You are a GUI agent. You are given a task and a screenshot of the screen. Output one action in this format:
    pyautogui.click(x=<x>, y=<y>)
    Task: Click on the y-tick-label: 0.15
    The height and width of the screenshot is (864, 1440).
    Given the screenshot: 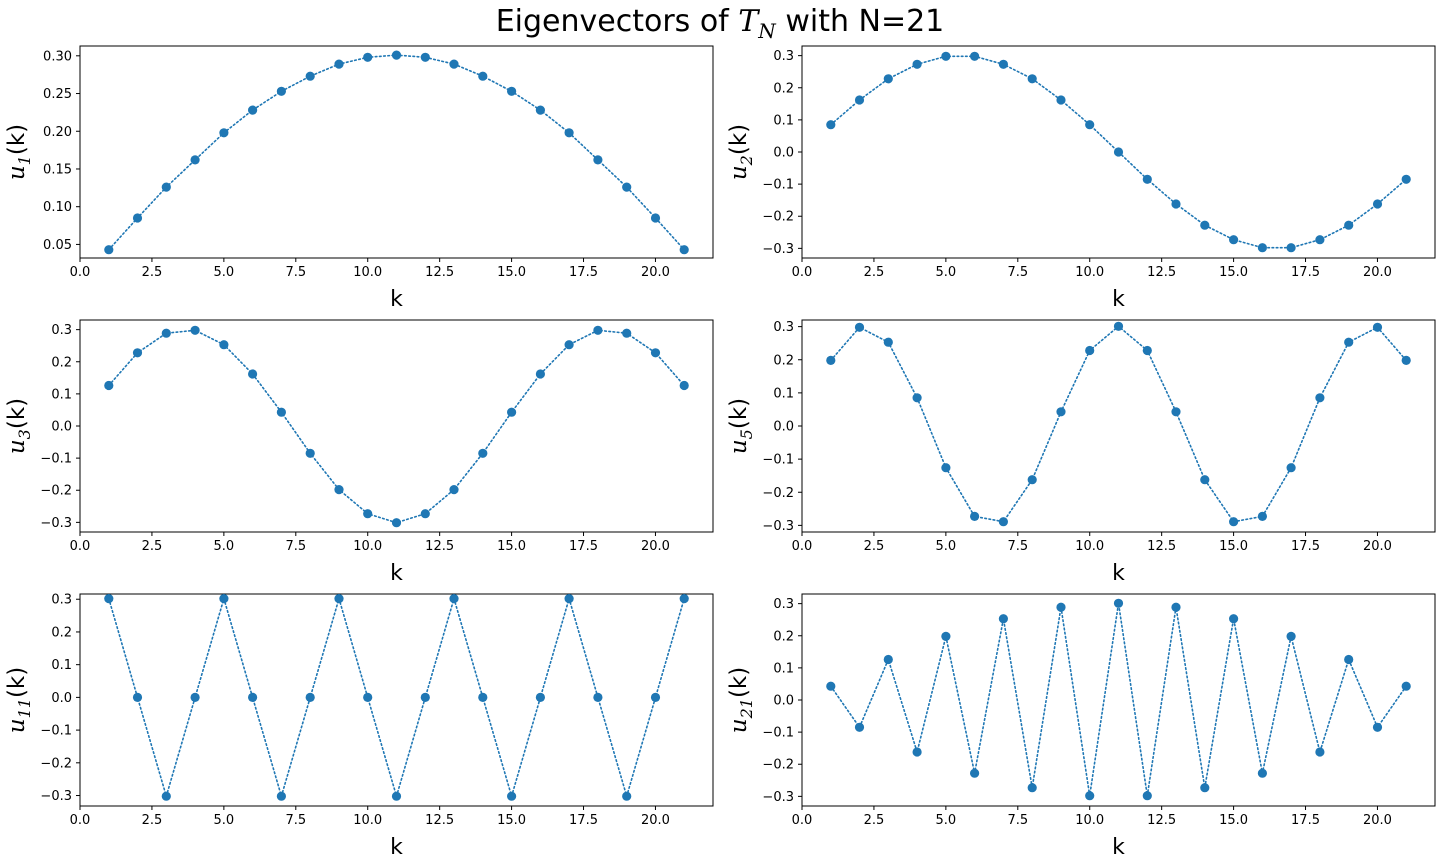 What is the action you would take?
    pyautogui.click(x=57, y=169)
    